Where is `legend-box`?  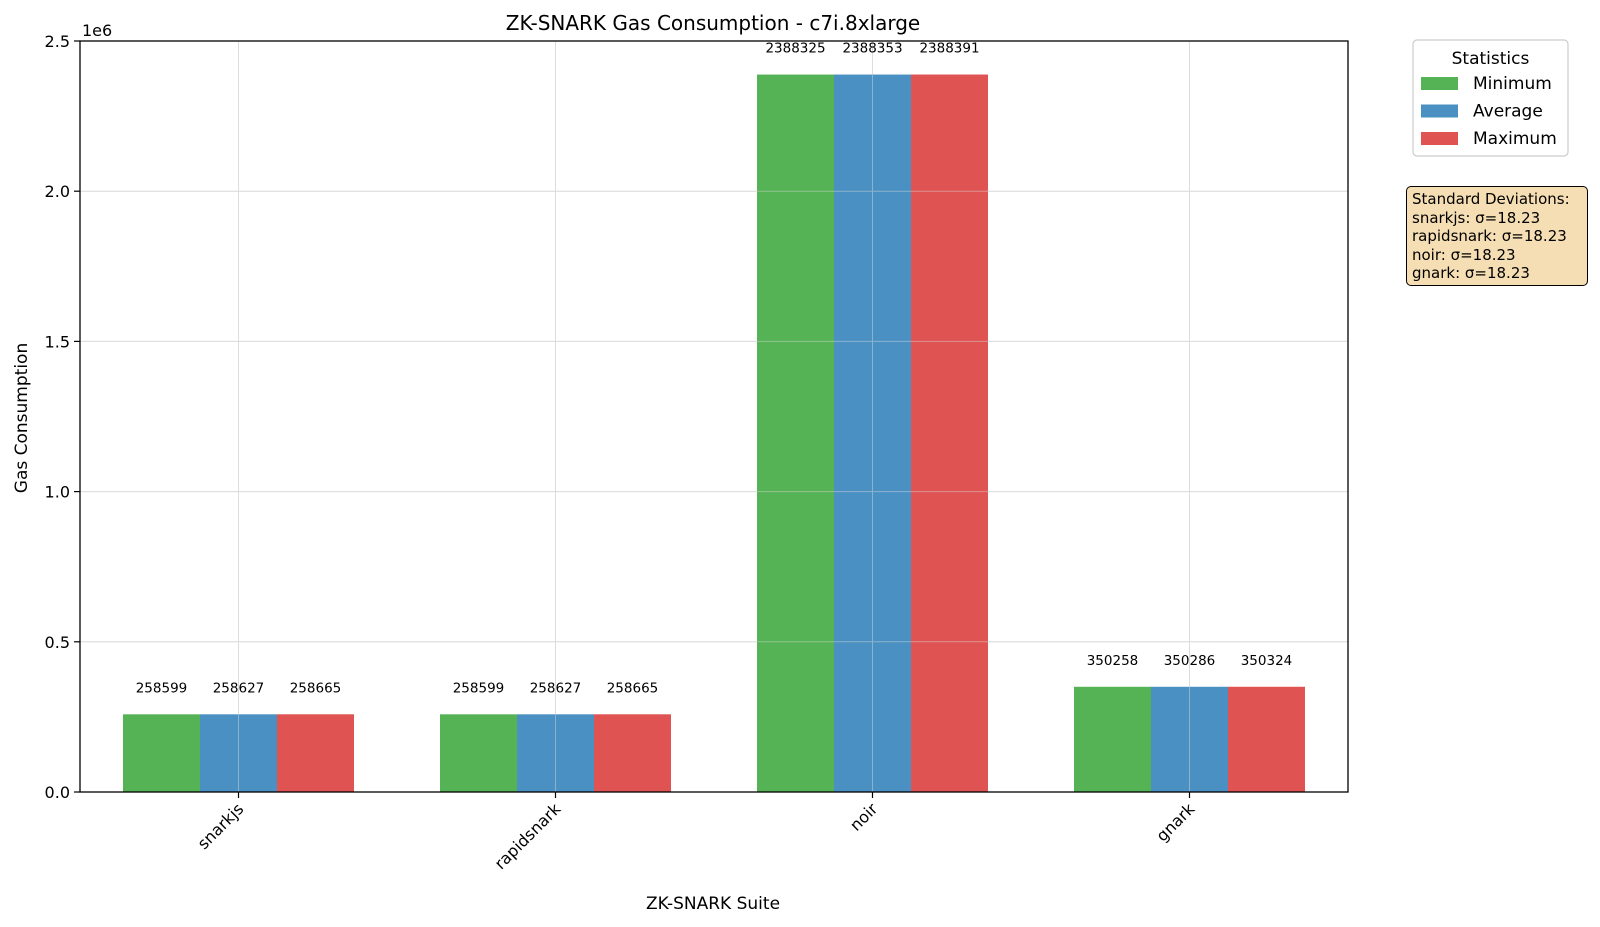 legend-box is located at coordinates (1490, 98).